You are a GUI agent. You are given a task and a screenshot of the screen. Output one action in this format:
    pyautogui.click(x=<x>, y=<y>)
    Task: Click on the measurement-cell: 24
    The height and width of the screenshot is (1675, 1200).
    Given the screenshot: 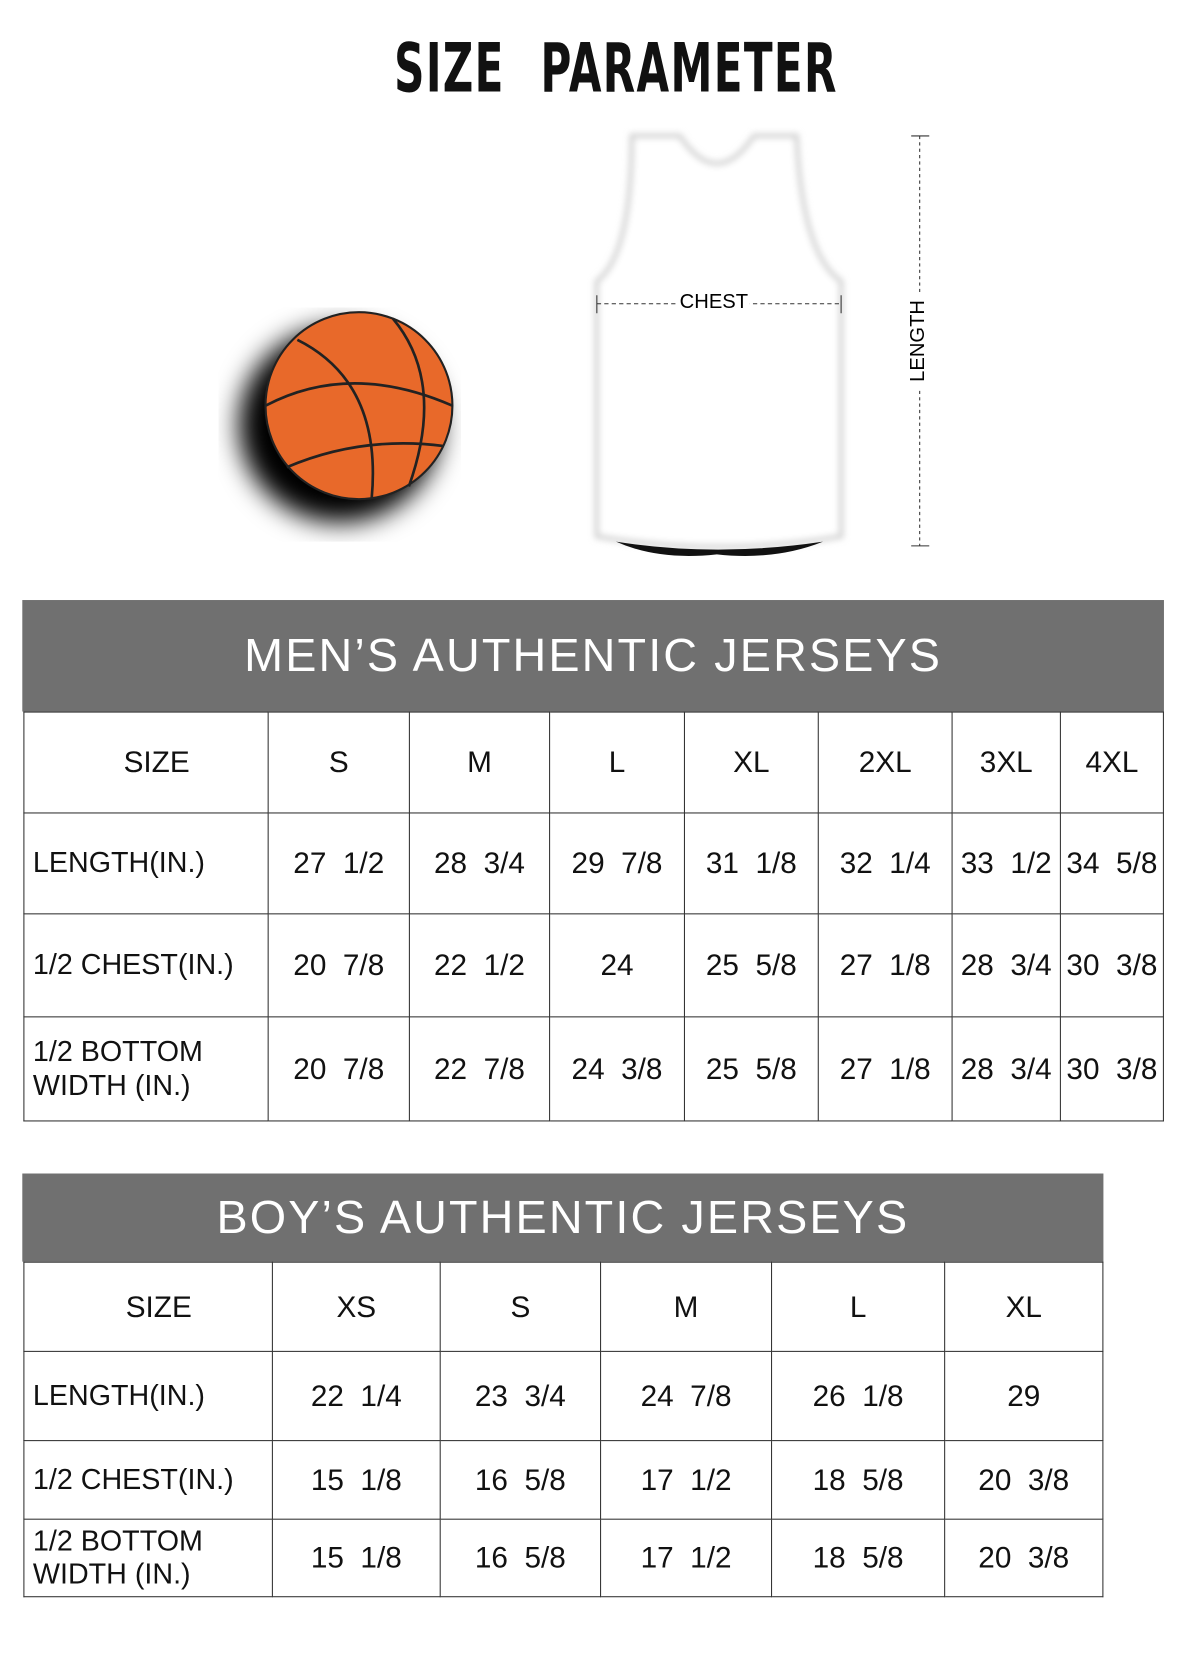 What is the action you would take?
    pyautogui.click(x=617, y=965)
    